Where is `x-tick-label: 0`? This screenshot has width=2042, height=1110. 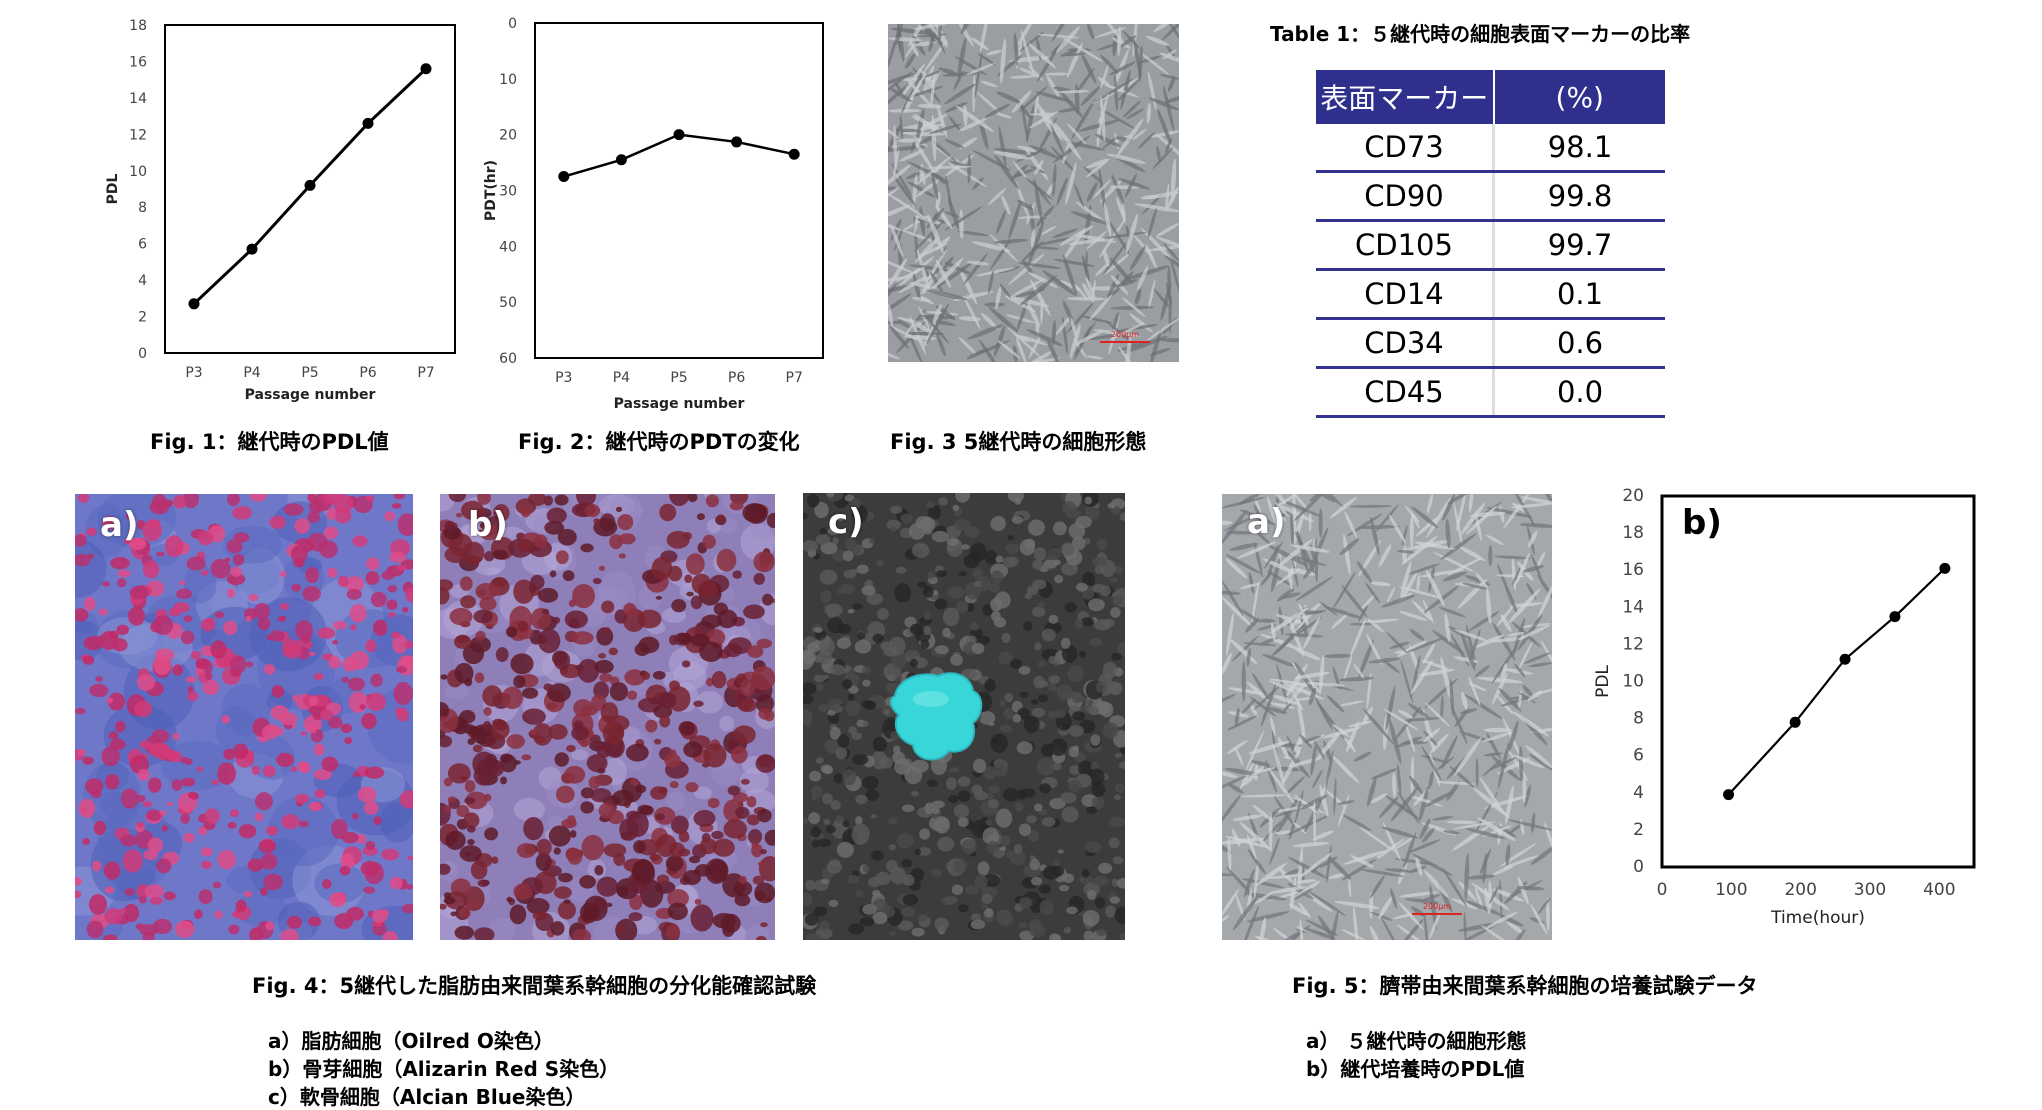 x-tick-label: 0 is located at coordinates (1662, 890).